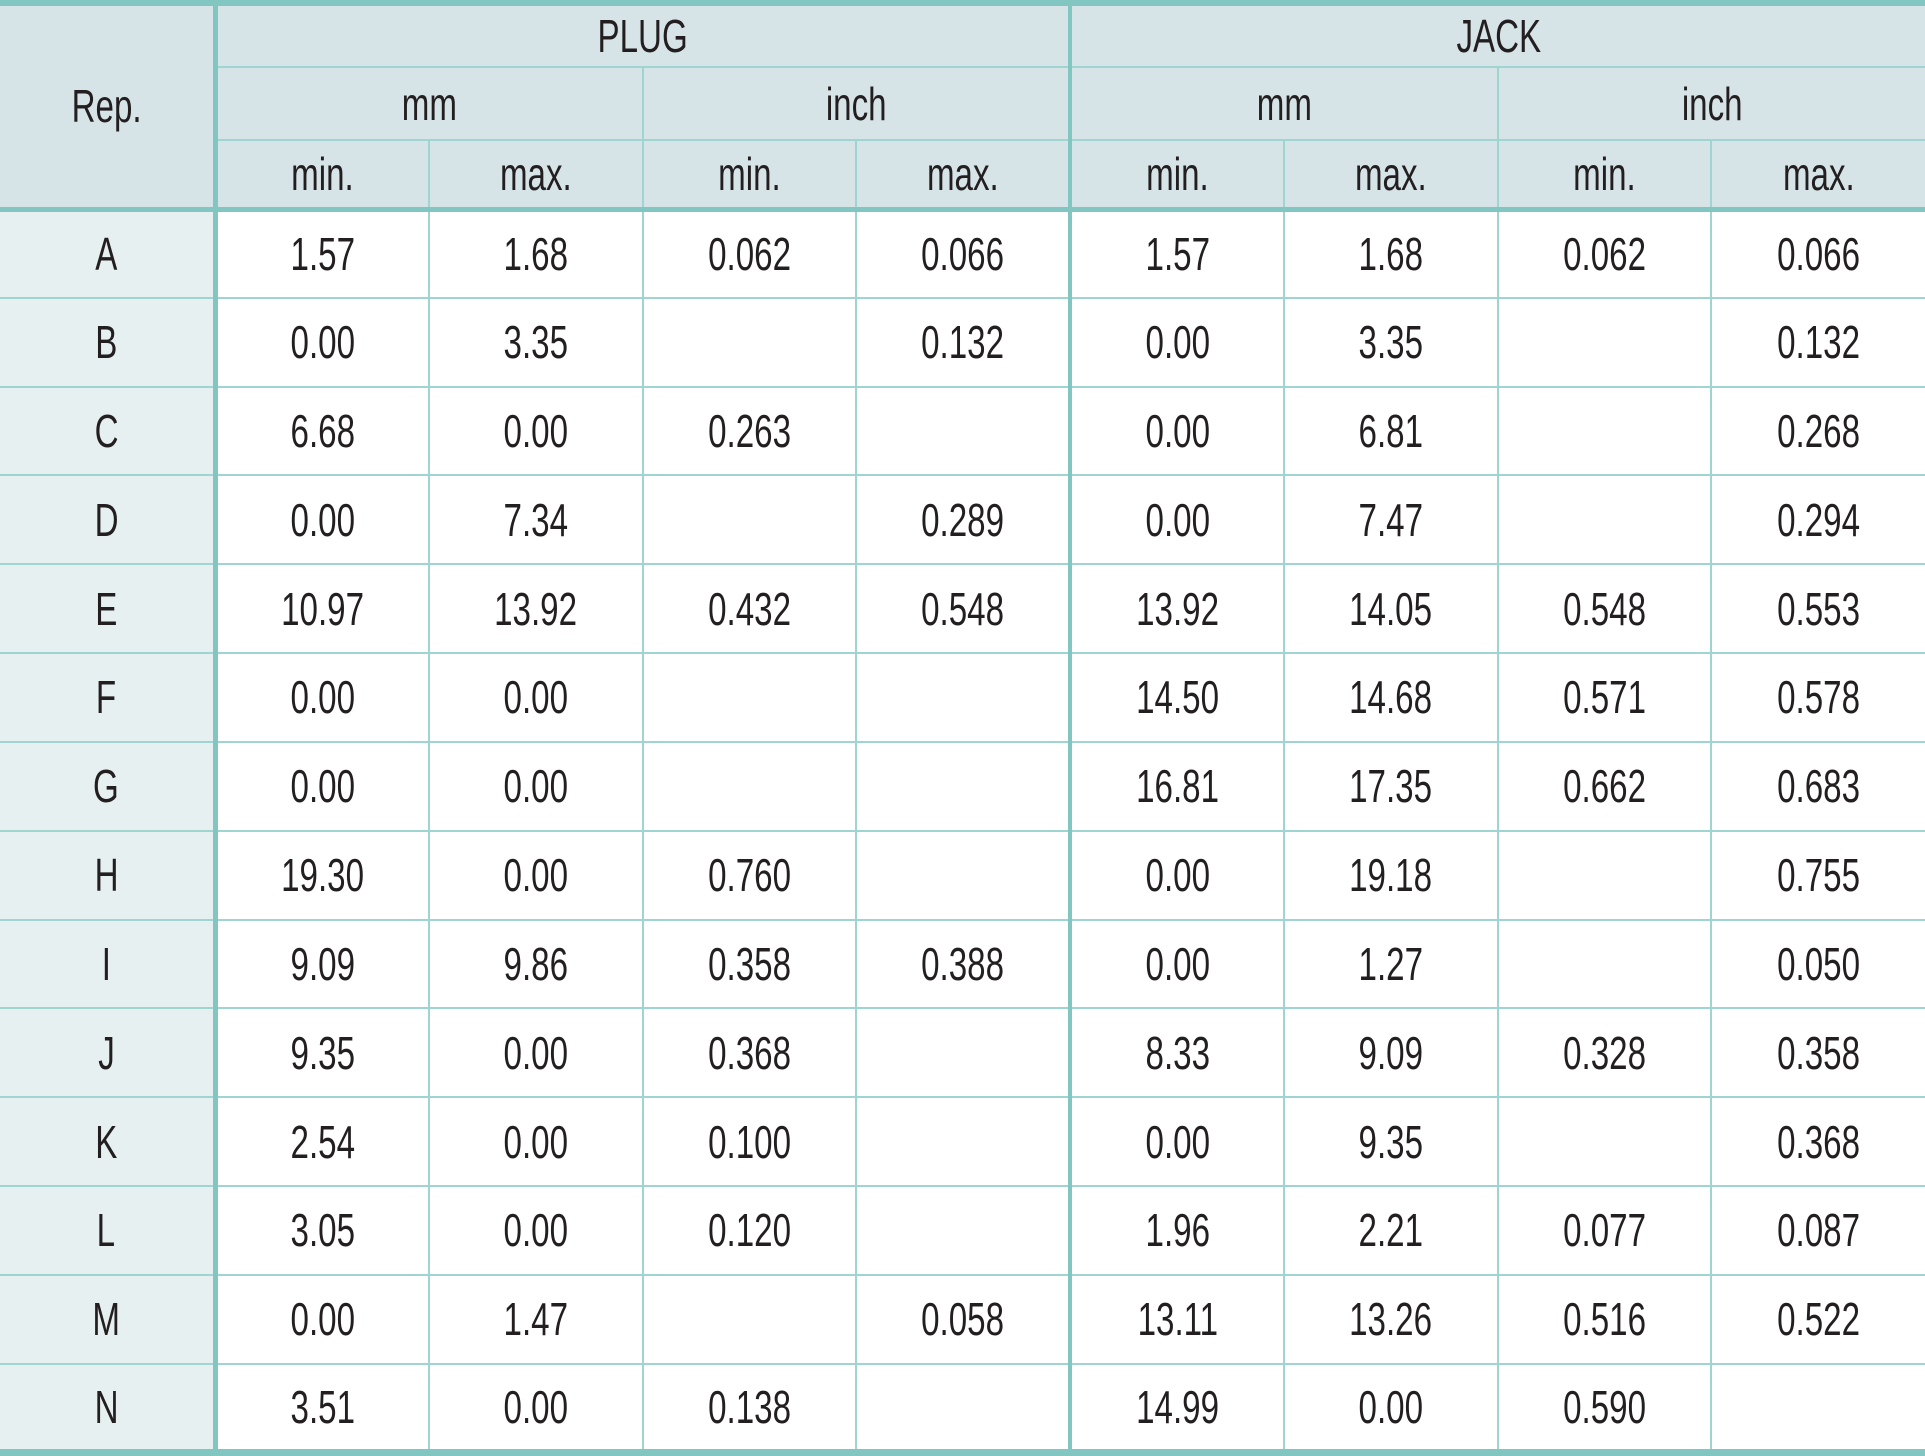 This screenshot has height=1456, width=1925. I want to click on value-text: 0.066, so click(963, 254).